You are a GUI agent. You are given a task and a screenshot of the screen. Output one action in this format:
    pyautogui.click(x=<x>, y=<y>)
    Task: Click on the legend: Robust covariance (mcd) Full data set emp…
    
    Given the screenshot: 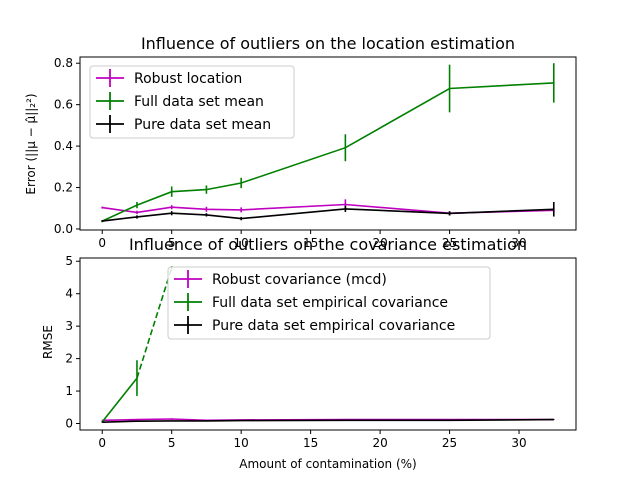 What is the action you would take?
    pyautogui.click(x=329, y=303)
    